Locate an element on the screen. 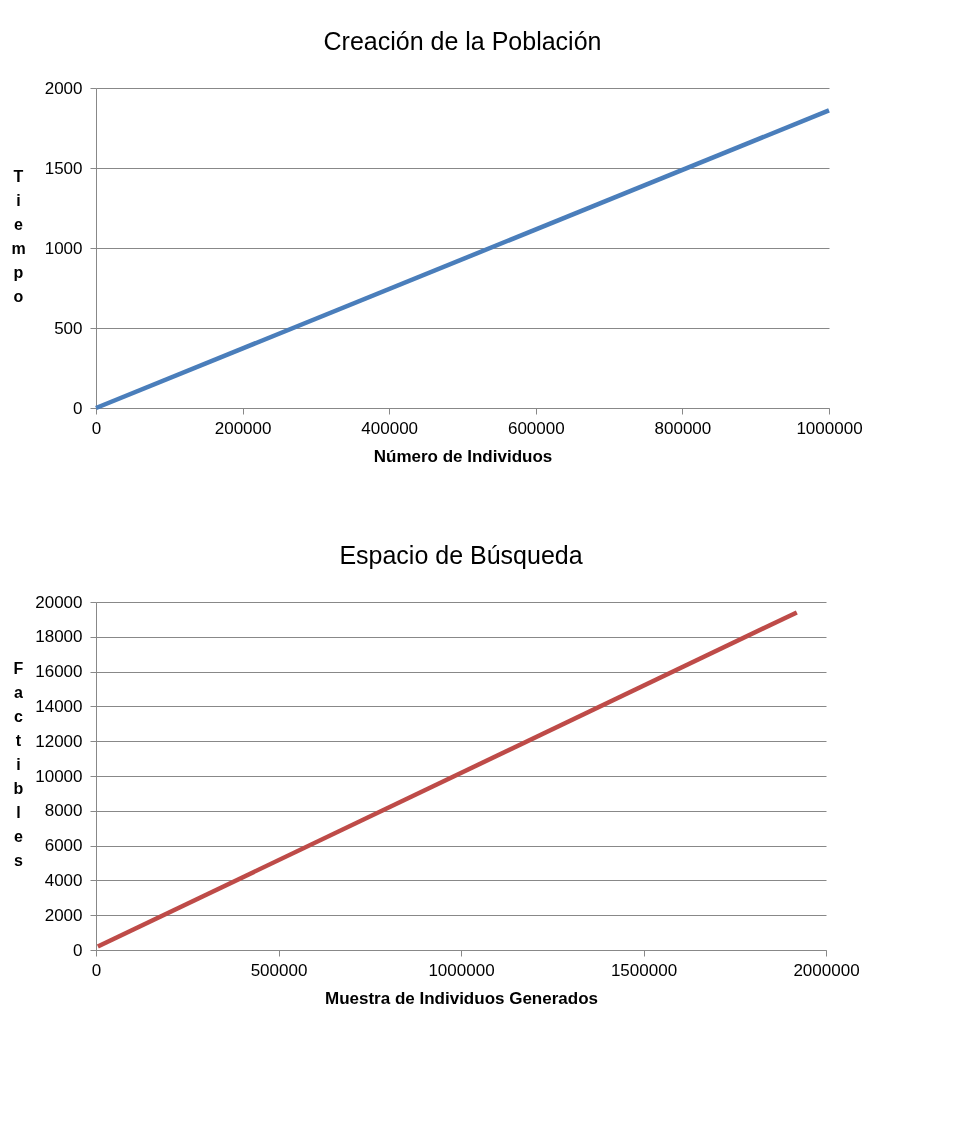  y-tick-label: 12000 is located at coordinates (59, 741).